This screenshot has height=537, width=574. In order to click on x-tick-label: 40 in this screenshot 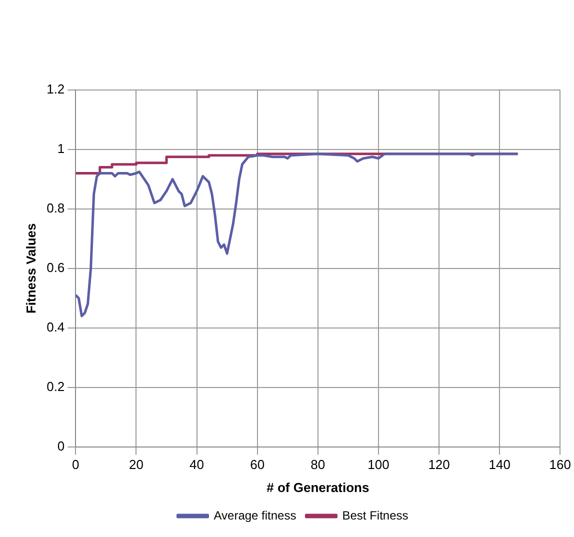, I will do `click(197, 464)`.